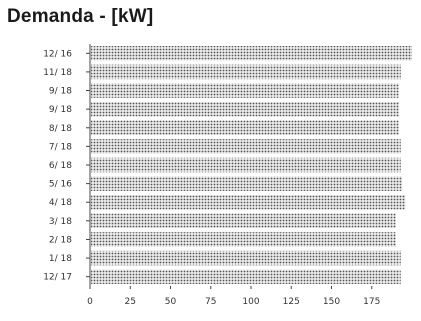  What do you see at coordinates (210, 302) in the screenshot?
I see `x-tick-label: 75` at bounding box center [210, 302].